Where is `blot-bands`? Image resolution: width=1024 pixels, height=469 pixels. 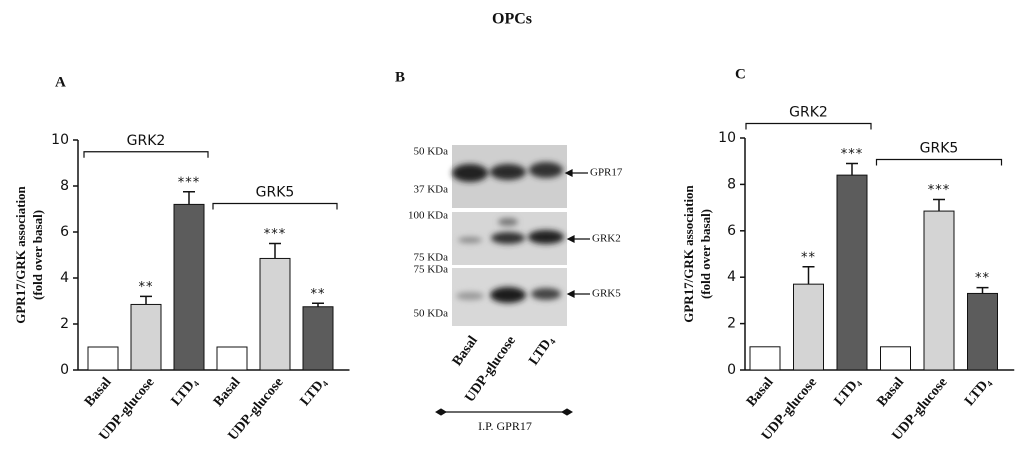
blot-bands is located at coordinates (508, 232).